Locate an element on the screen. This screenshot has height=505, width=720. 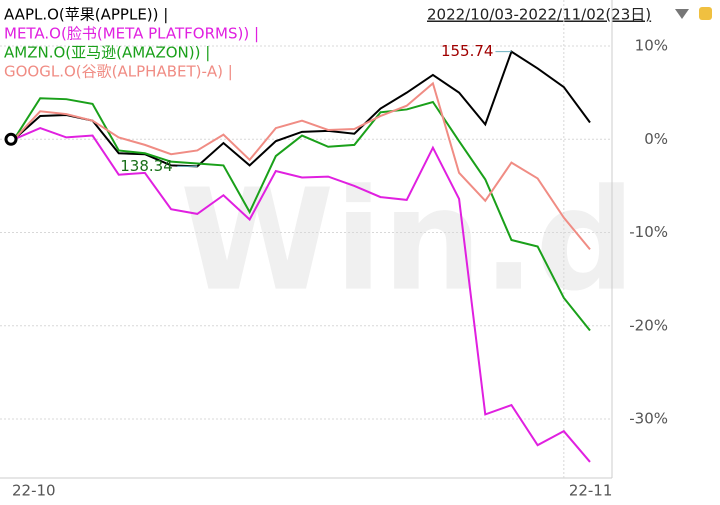
y-tick-label: 0% is located at coordinates (656, 139).